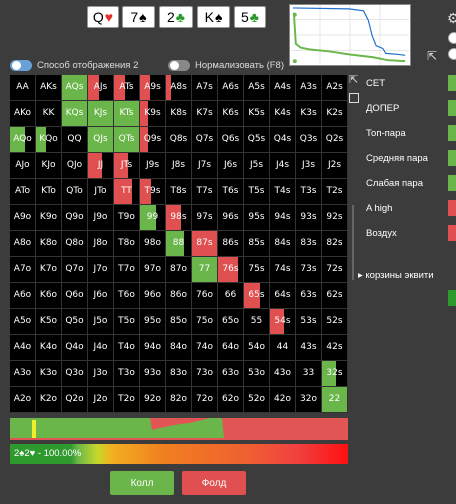  What do you see at coordinates (397, 158) in the screenshot?
I see `category-label: Средняя пара` at bounding box center [397, 158].